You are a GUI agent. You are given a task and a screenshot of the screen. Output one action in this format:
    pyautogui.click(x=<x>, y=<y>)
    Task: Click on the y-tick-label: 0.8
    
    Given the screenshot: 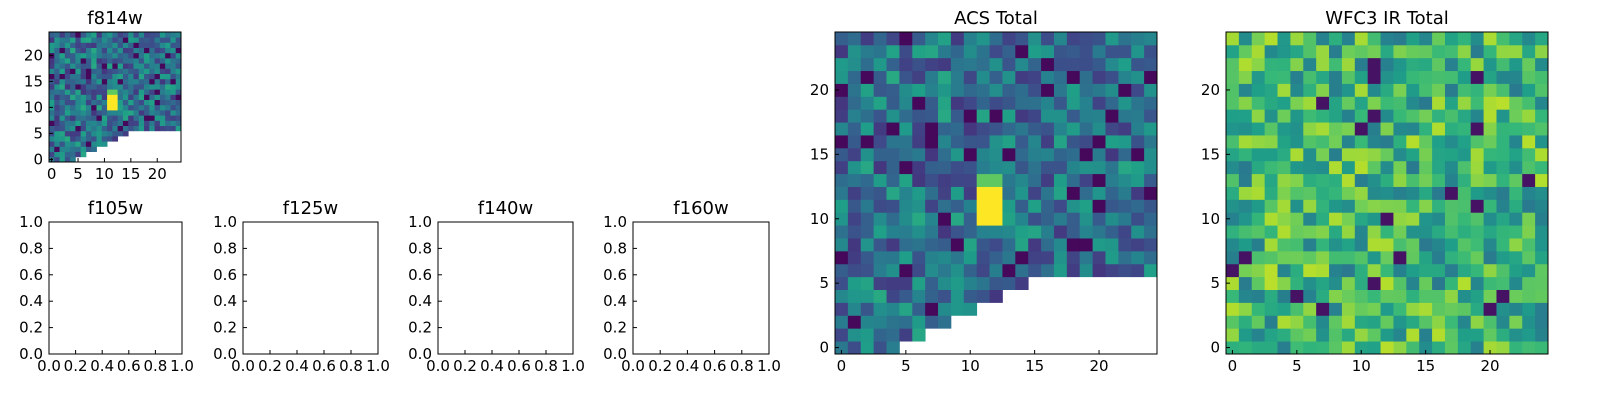 What is the action you would take?
    pyautogui.click(x=31, y=248)
    